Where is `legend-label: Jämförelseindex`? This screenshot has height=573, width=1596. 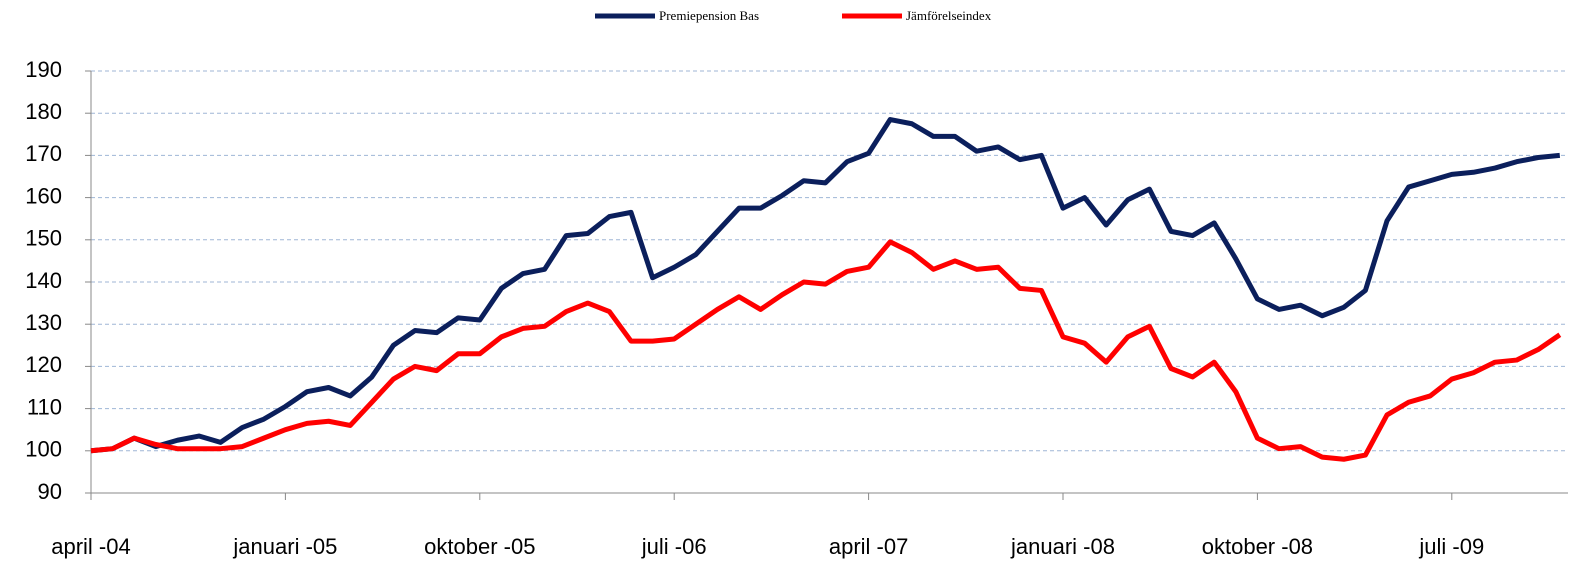 legend-label: Jämförelseindex is located at coordinates (949, 15).